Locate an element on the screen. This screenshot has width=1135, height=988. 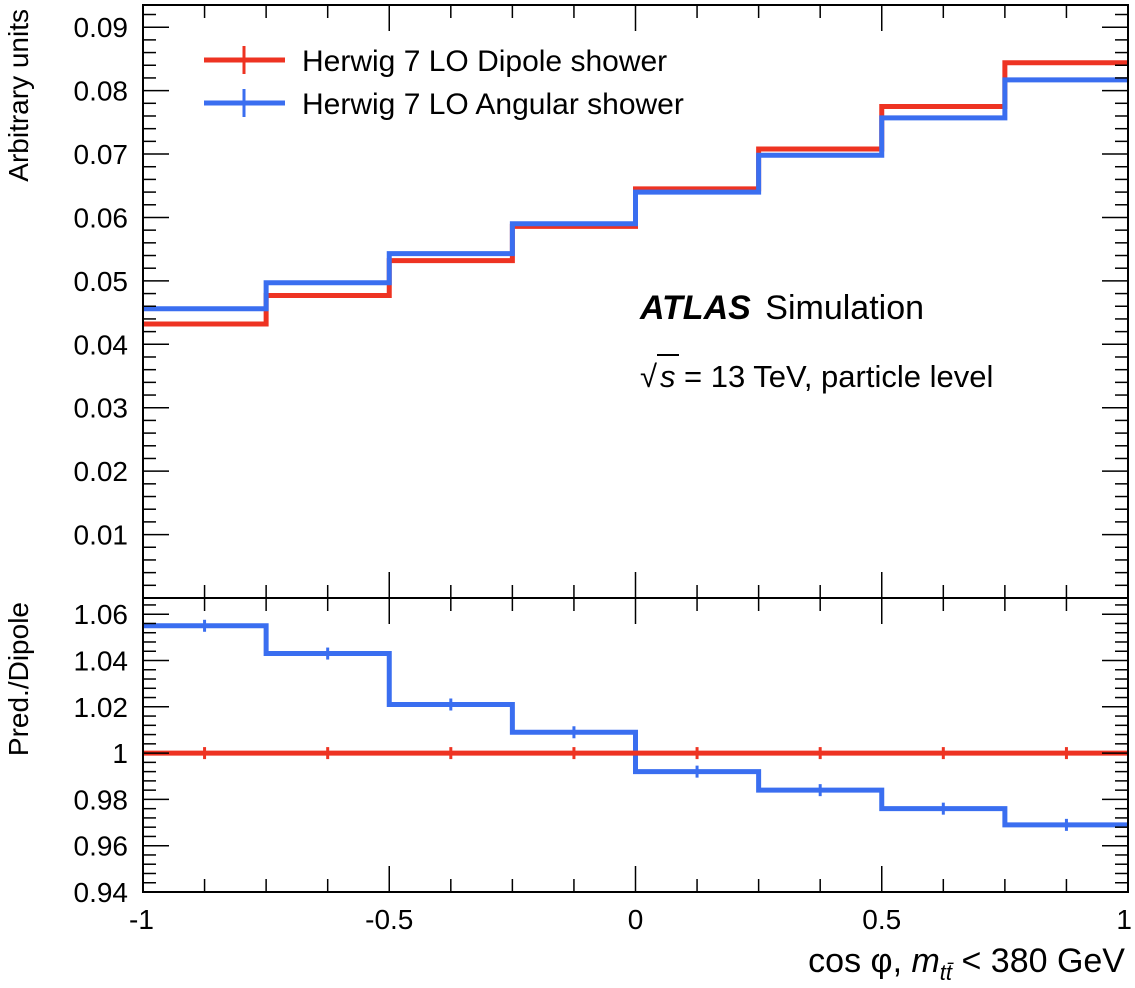
x-tick-label: 0.5 is located at coordinates (881, 919).